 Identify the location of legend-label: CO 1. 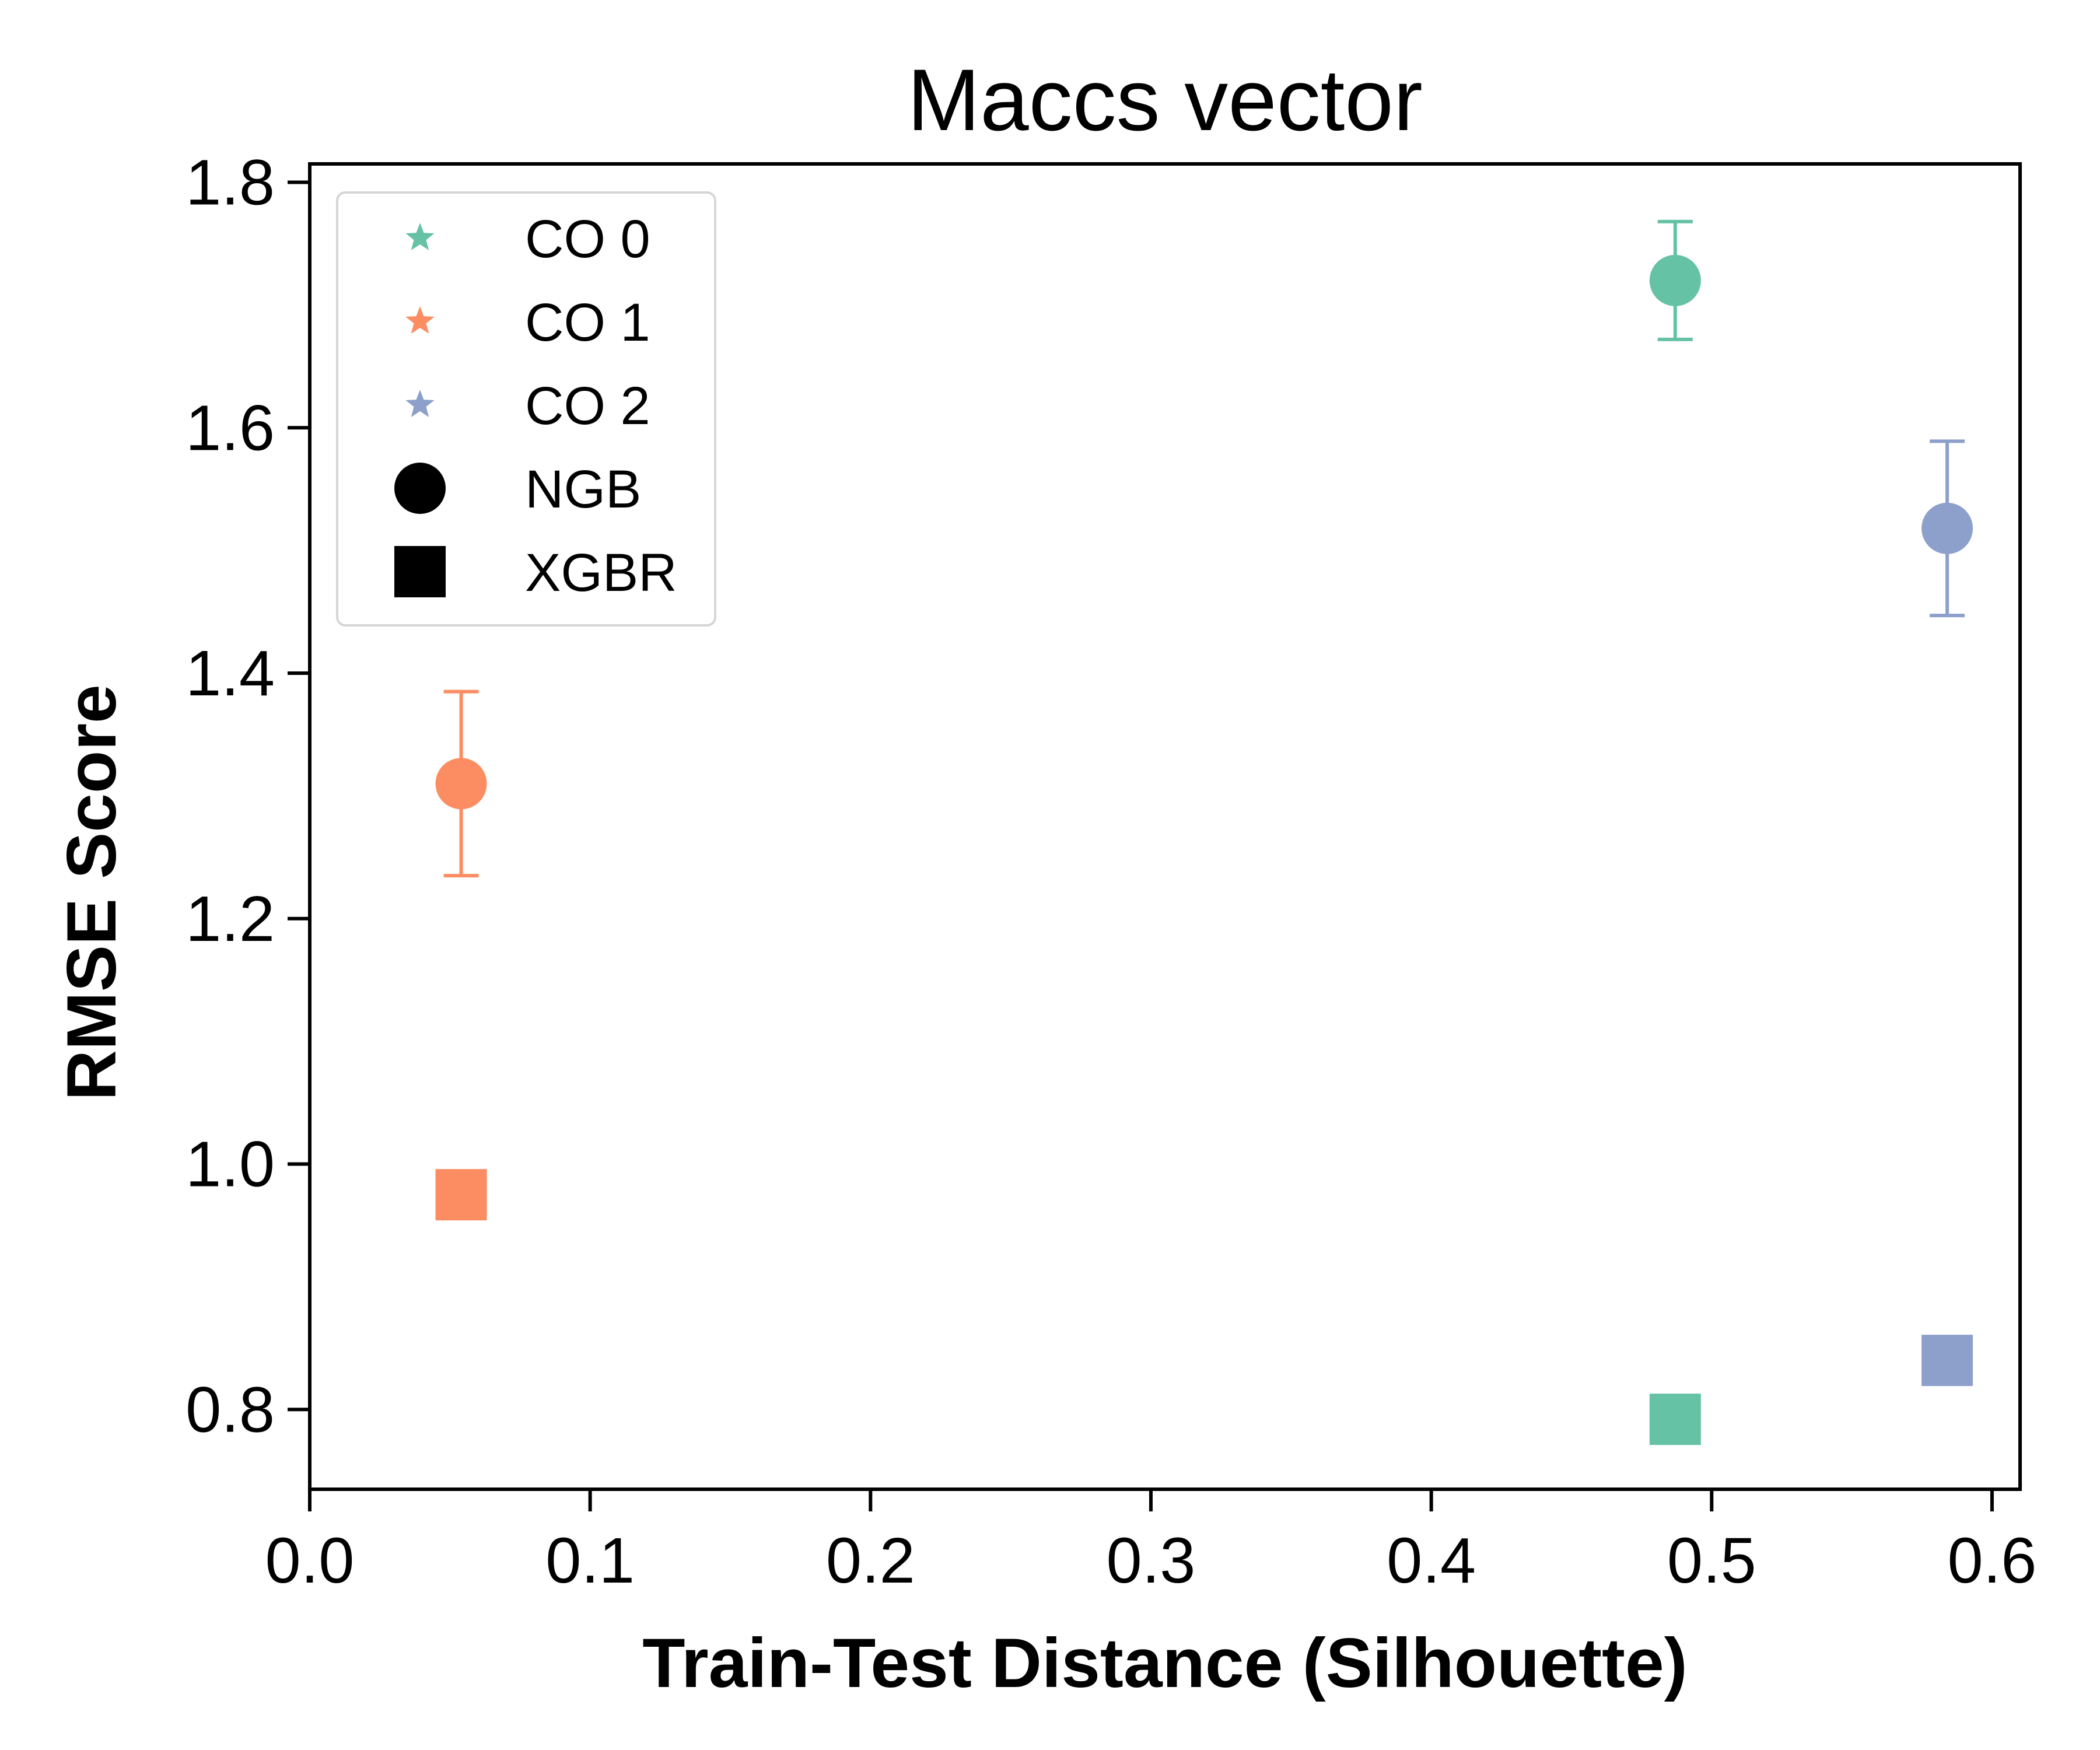
(587, 322).